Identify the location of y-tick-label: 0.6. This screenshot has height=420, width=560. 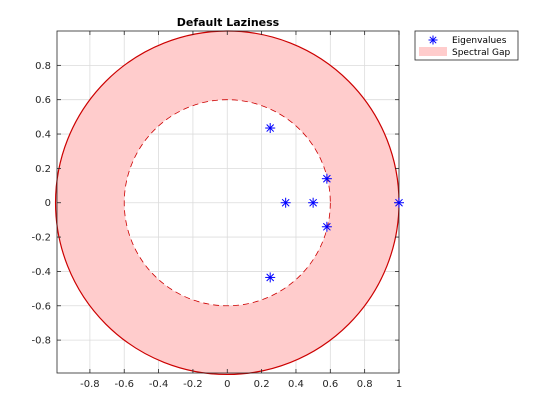
(43, 100).